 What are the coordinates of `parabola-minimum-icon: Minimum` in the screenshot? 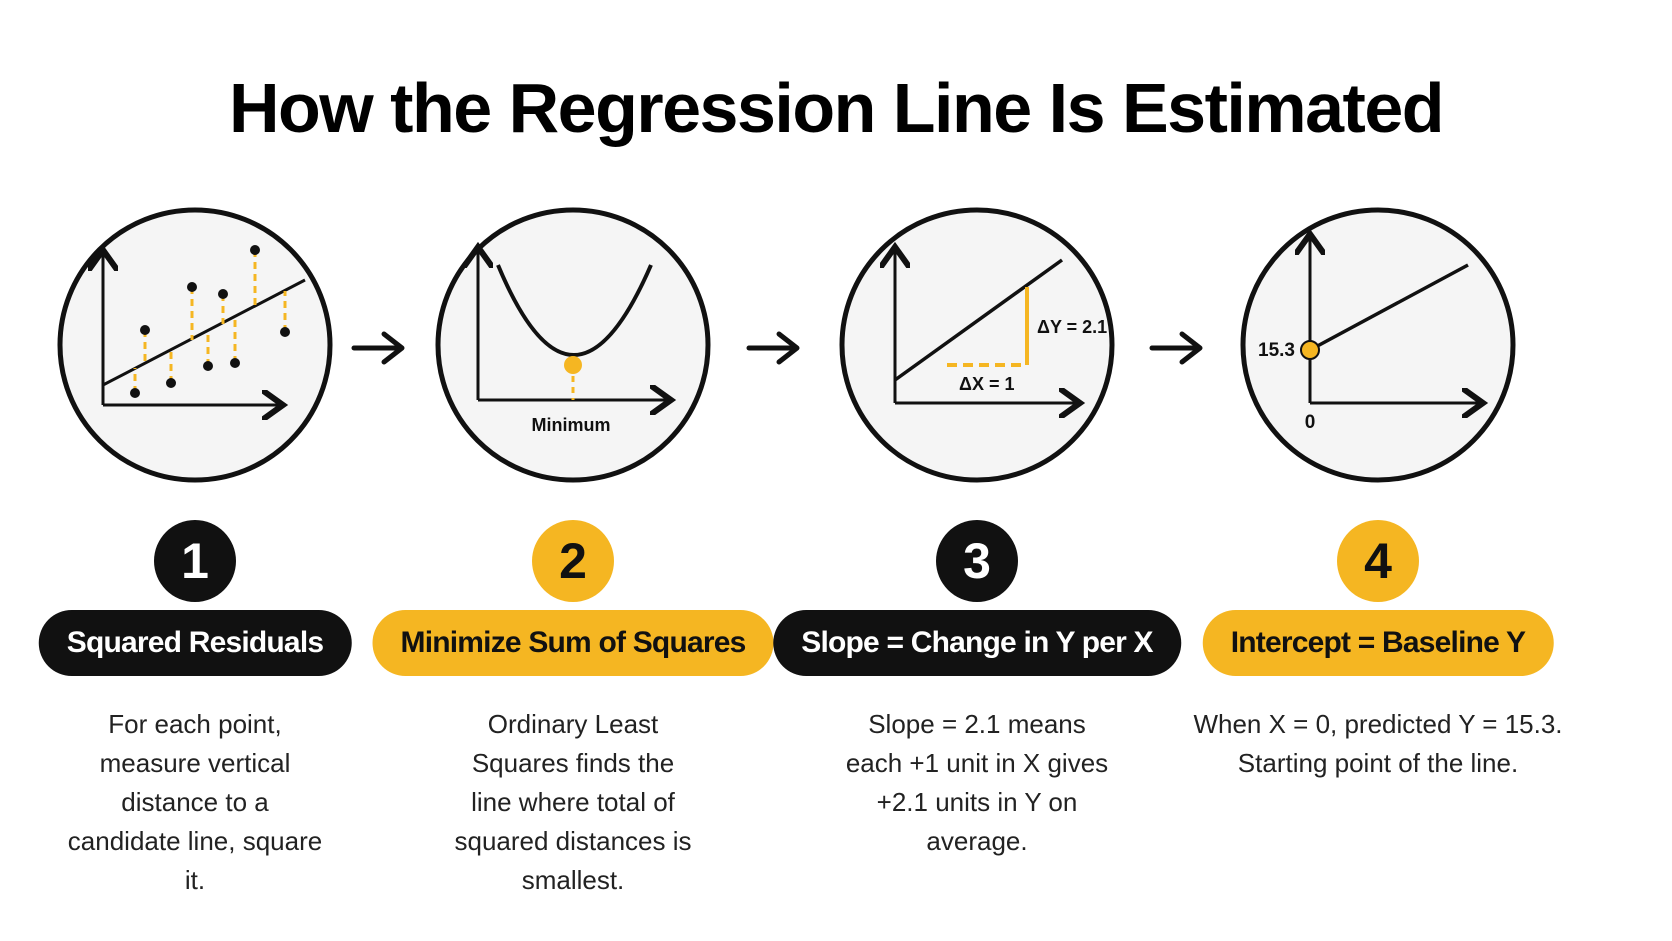 It's located at (573, 345).